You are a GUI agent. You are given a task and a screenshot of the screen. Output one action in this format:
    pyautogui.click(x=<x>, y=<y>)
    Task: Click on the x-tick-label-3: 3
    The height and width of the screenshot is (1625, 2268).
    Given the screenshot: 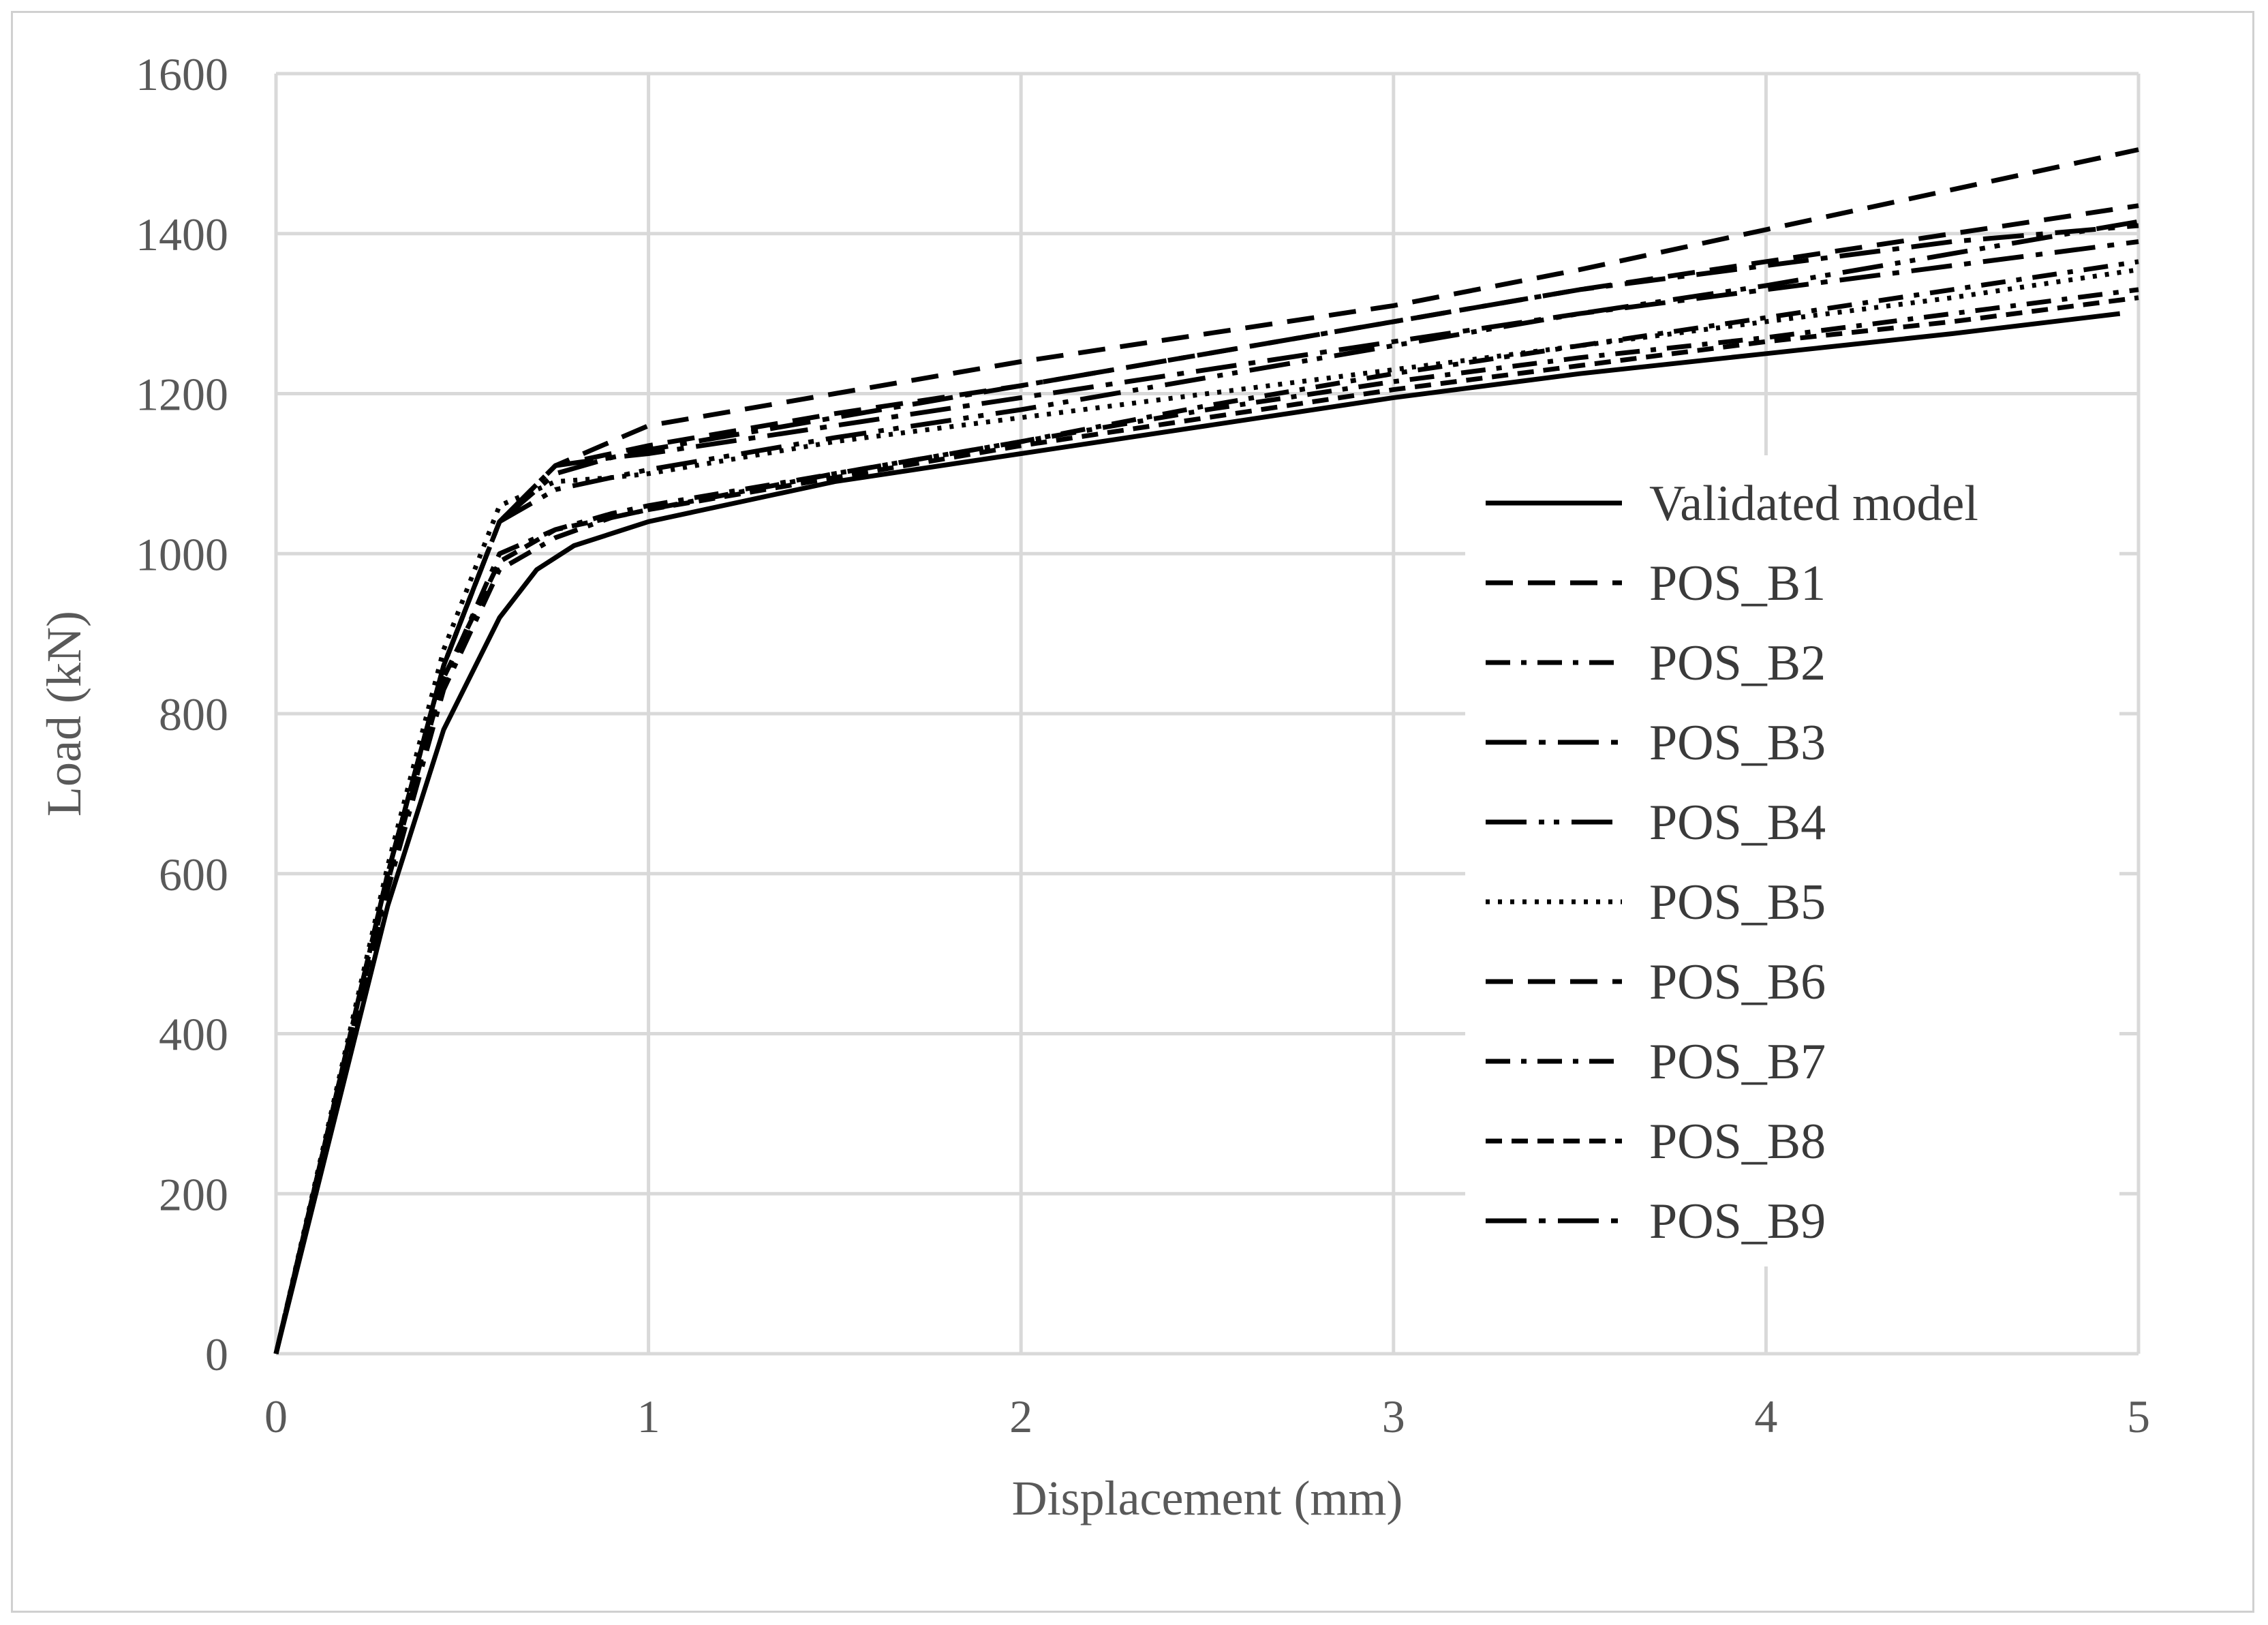 What is the action you would take?
    pyautogui.click(x=1393, y=1416)
    